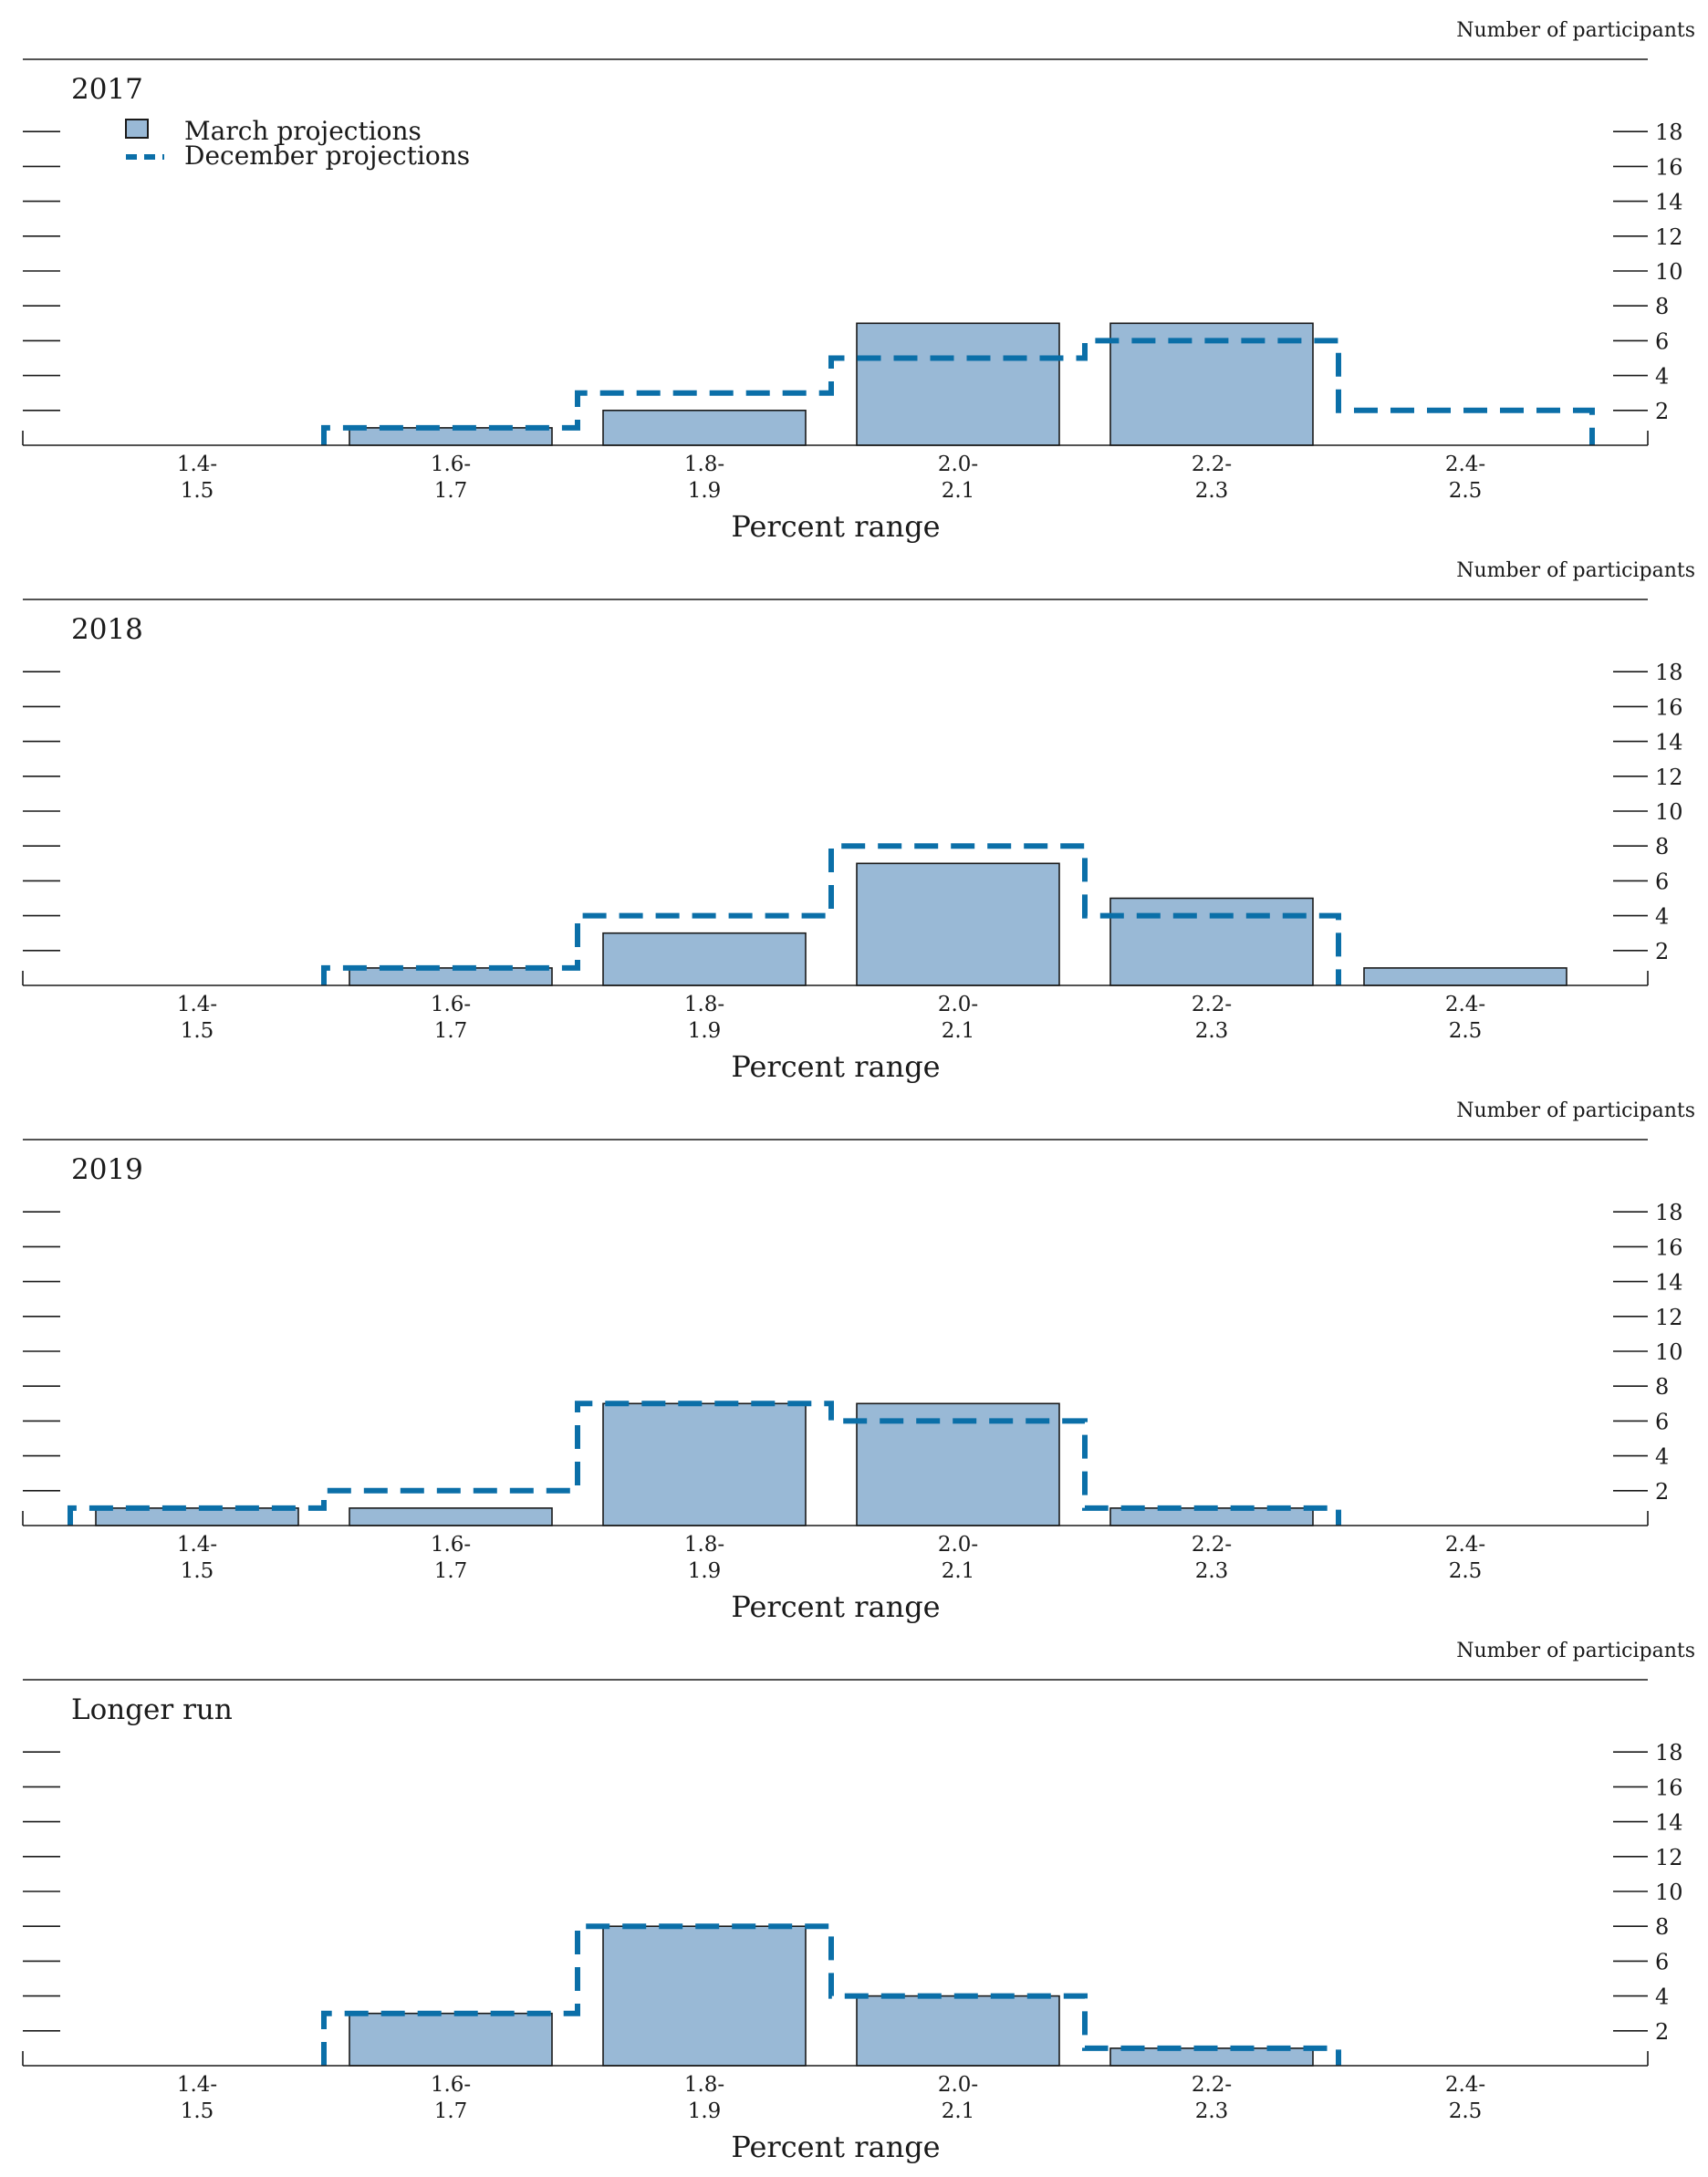 This screenshot has width=1708, height=2177. I want to click on panel-title: Longer run, so click(152, 1709).